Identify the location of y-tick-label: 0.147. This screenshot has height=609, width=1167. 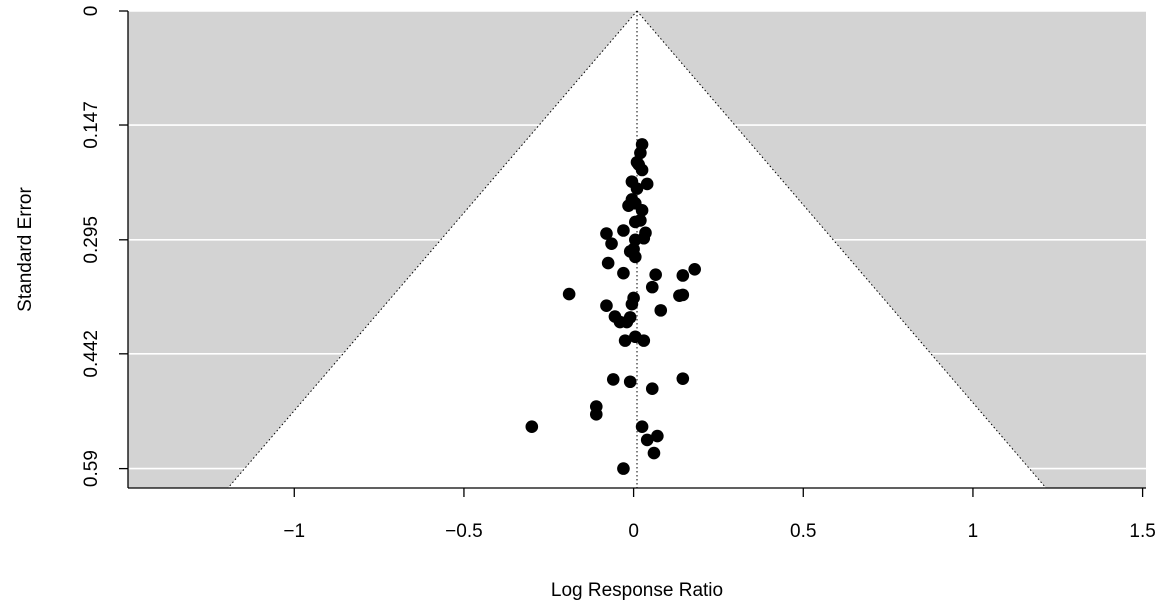
(91, 125).